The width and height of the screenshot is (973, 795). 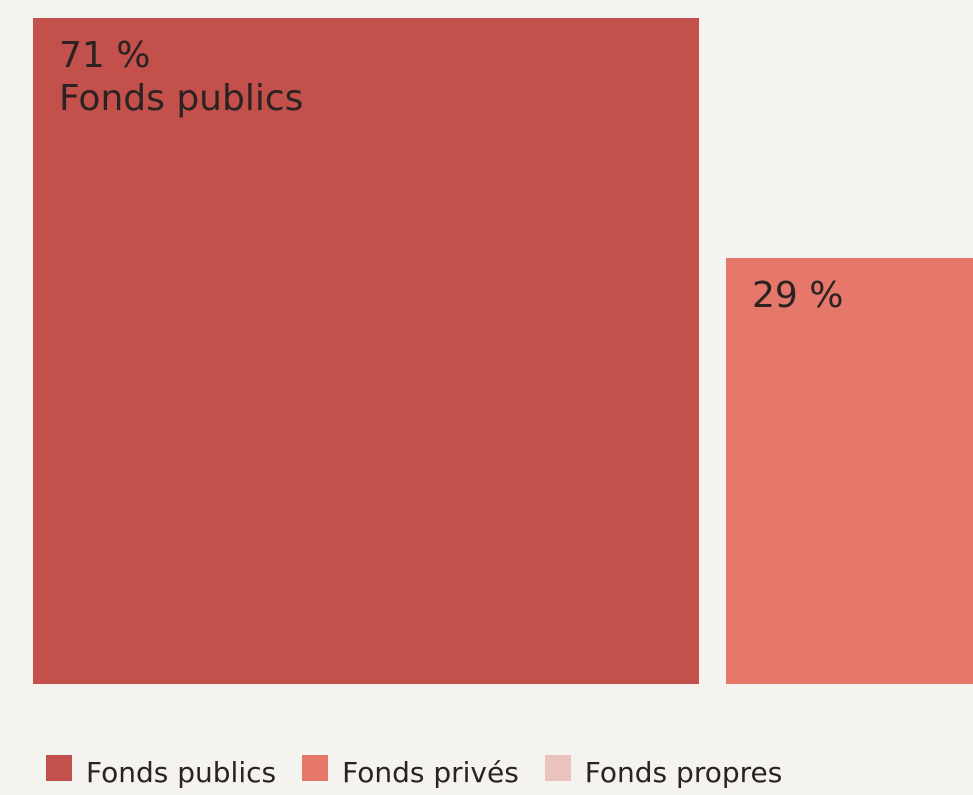 I want to click on tile-value-fonds-prives: 29 %, so click(x=798, y=296).